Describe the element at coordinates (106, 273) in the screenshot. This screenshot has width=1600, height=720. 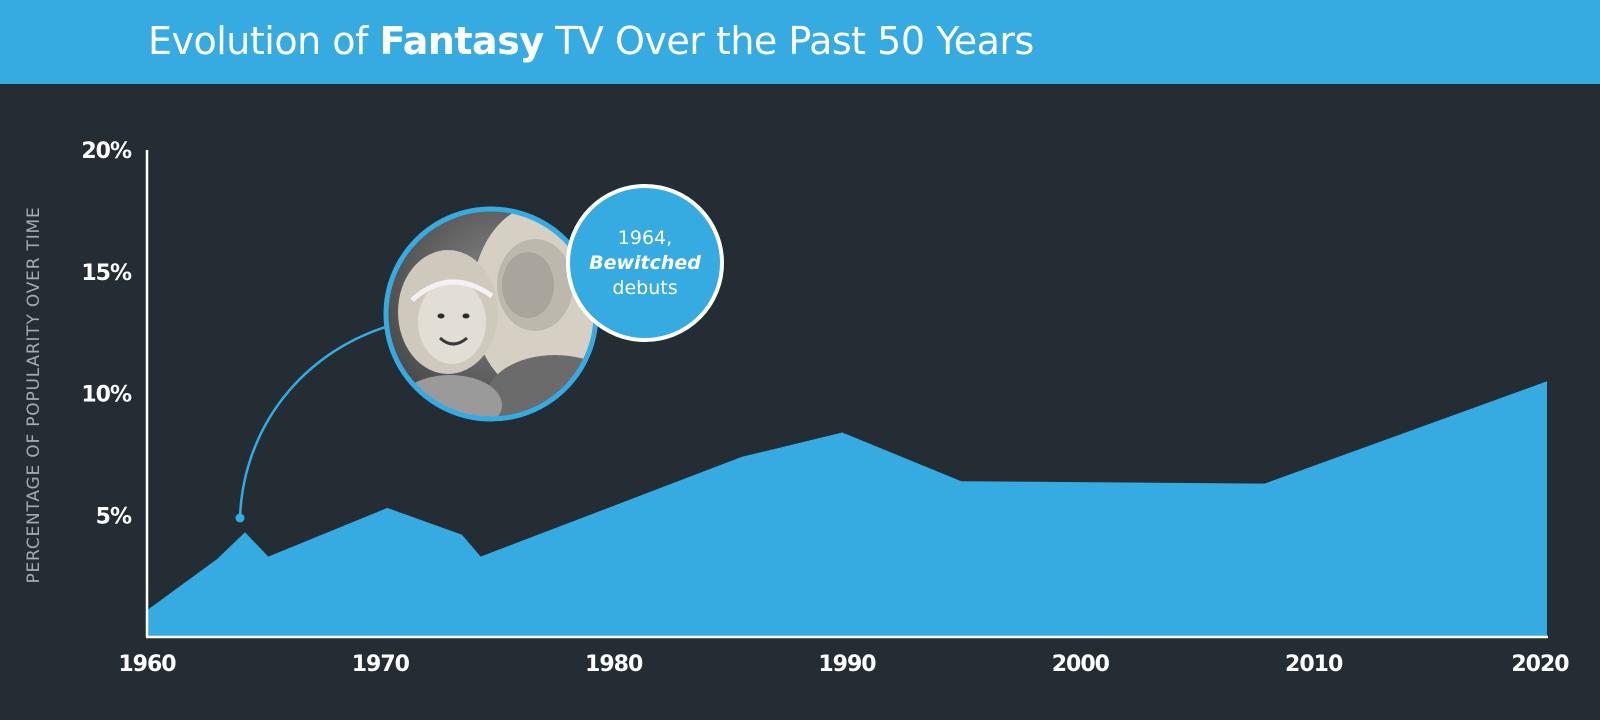
I see `y-tick-label: 15%` at that location.